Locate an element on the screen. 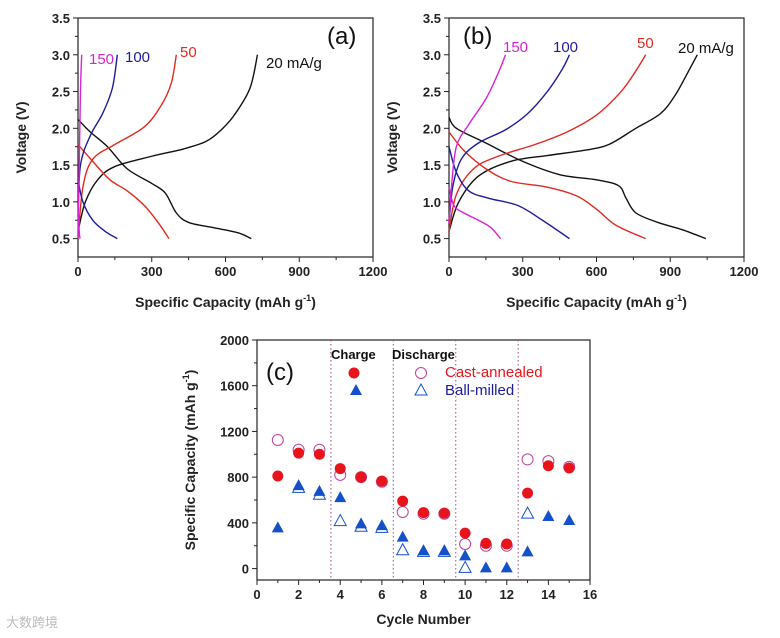 The height and width of the screenshot is (638, 780). x-tick-label: 4 is located at coordinates (341, 594).